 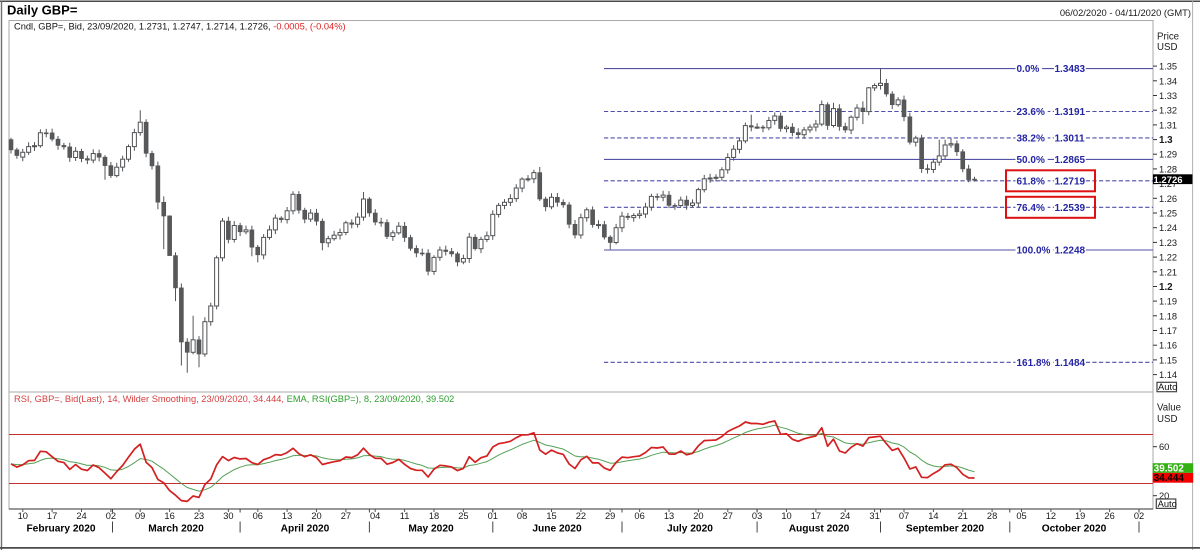 What do you see at coordinates (819, 529) in the screenshot?
I see `svg-text: August 2020` at bounding box center [819, 529].